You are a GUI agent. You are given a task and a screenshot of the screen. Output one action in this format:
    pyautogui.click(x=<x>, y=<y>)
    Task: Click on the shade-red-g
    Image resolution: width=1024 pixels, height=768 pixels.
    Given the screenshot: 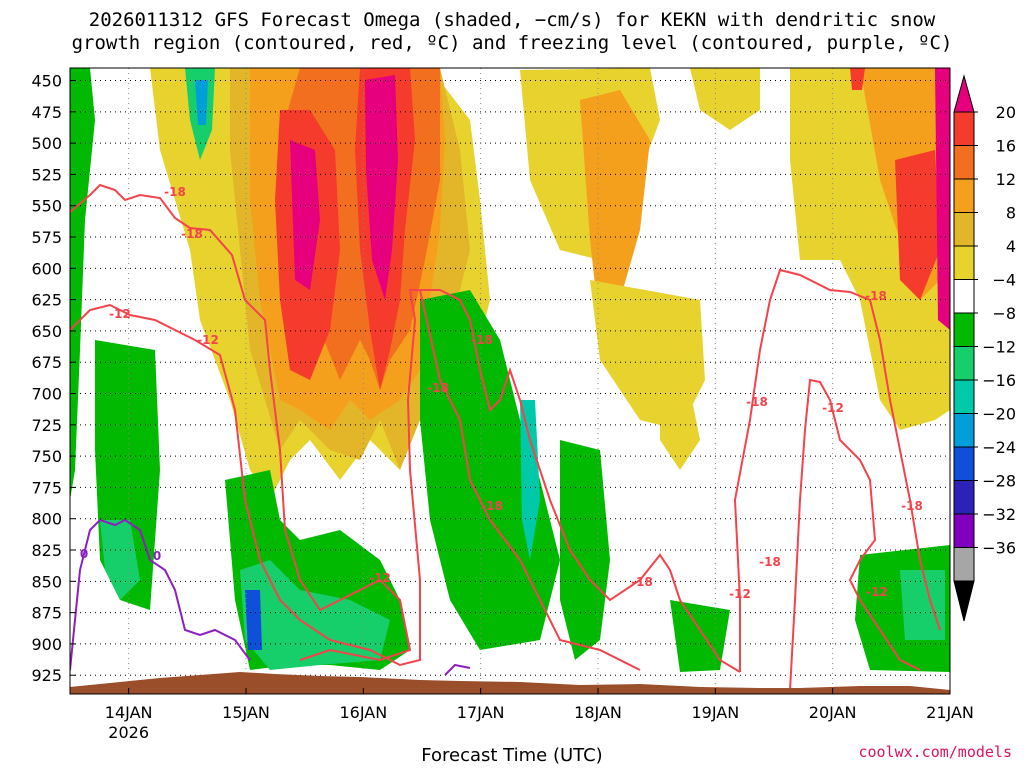 What is the action you would take?
    pyautogui.click(x=917, y=225)
    